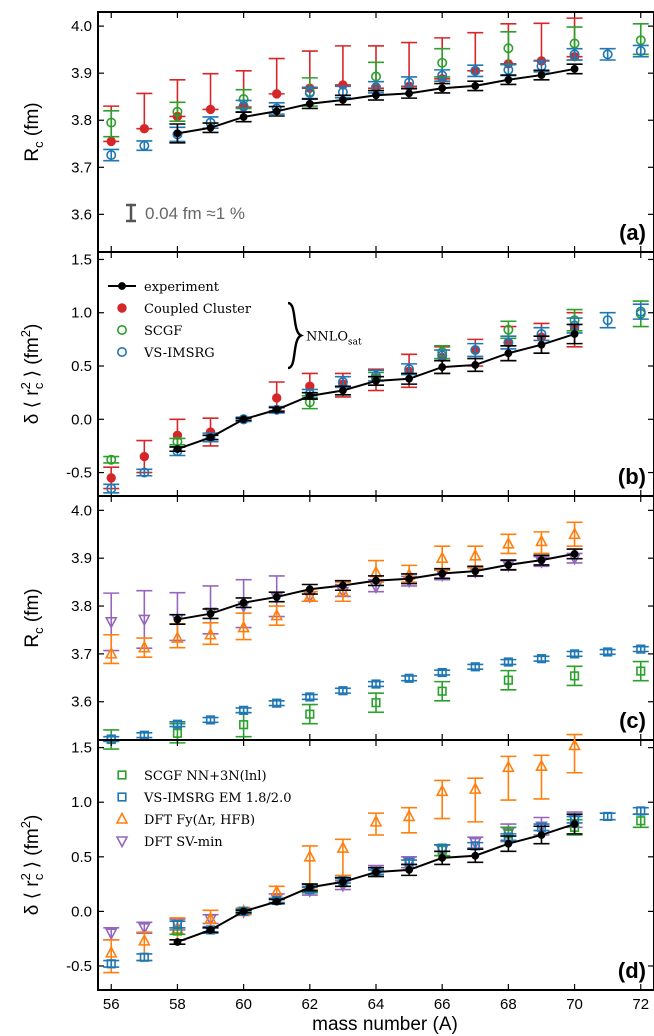 Image resolution: width=654 pixels, height=1036 pixels. I want to click on y-axis-label-part: c, so click(38, 385).